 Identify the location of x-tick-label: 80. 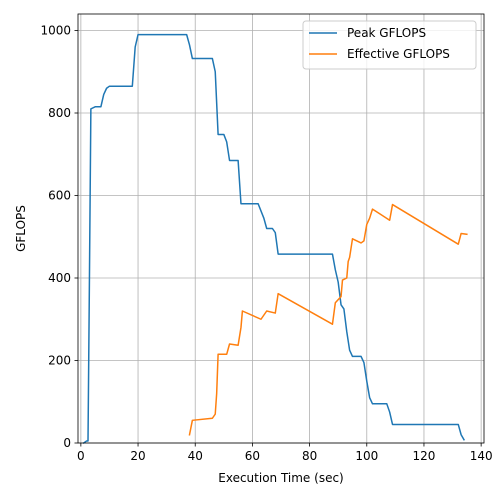
(309, 456).